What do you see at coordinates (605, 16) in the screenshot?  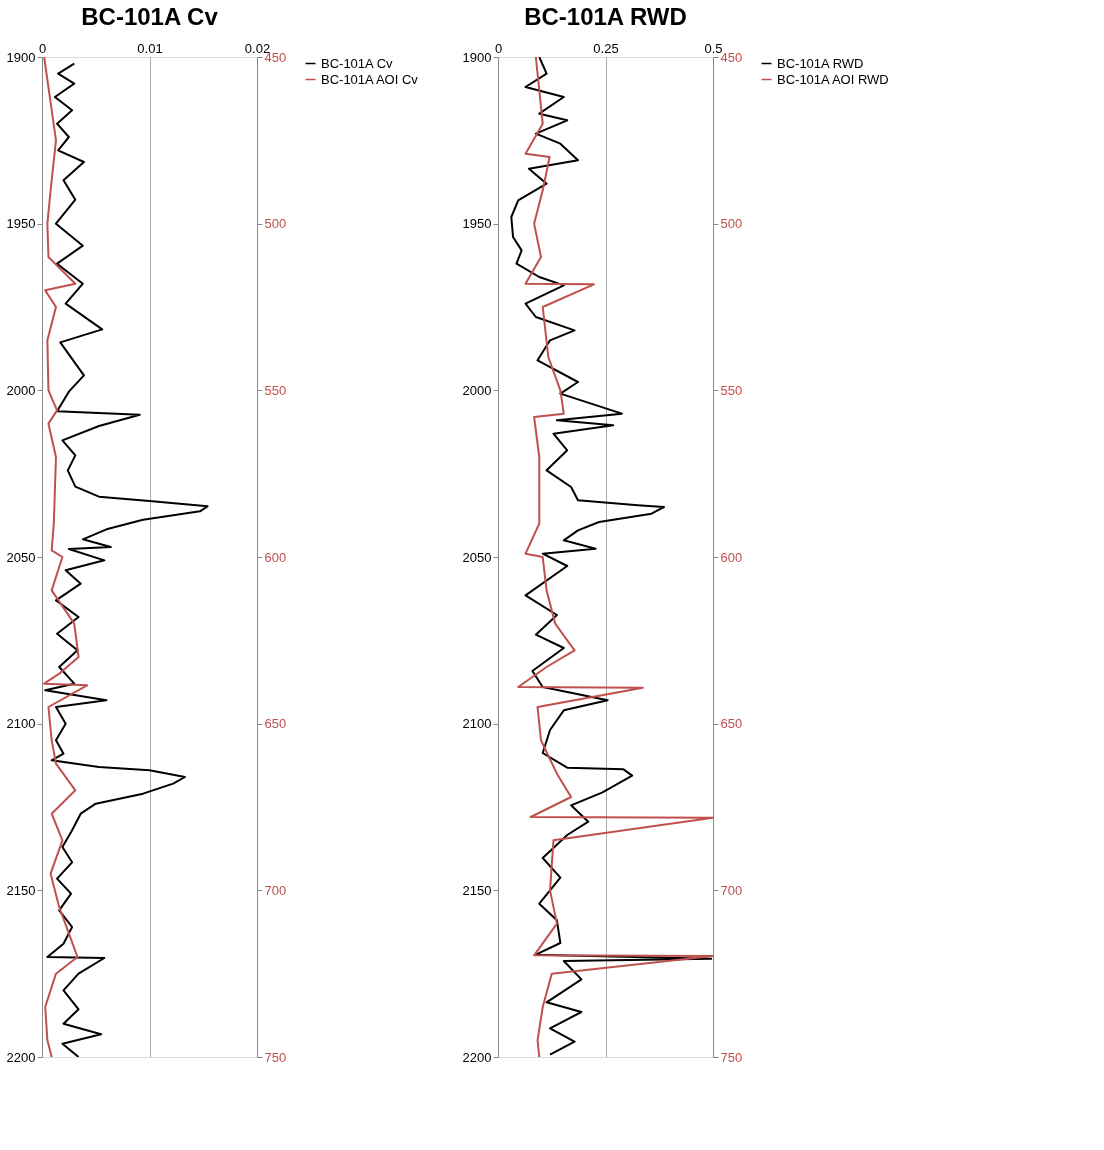 I see `chart-title: BC-101A RWD` at bounding box center [605, 16].